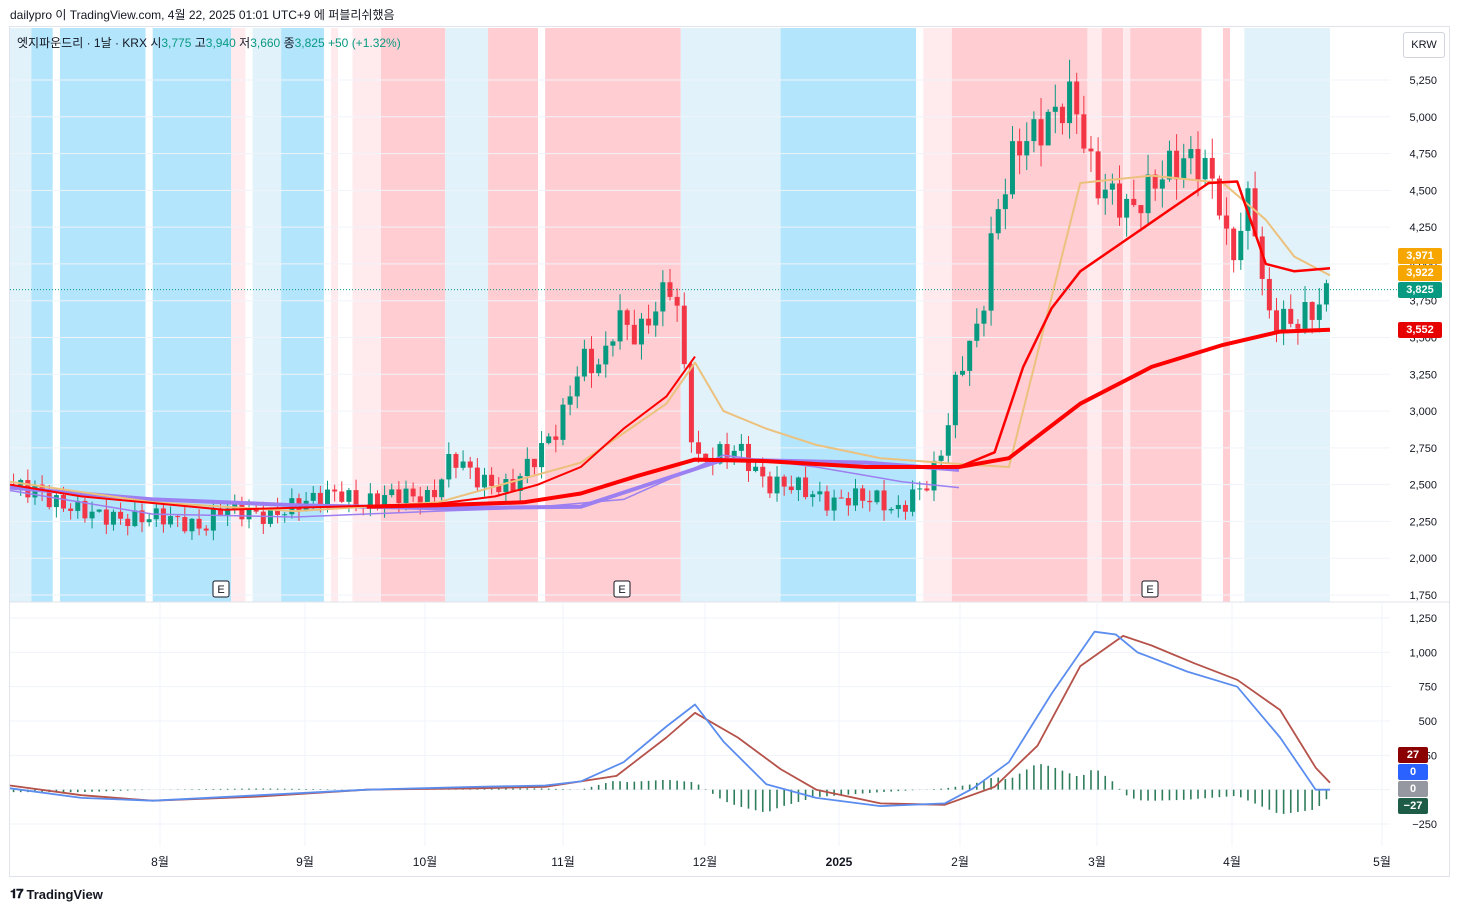 The image size is (1460, 912). Describe the element at coordinates (1423, 155) in the screenshot. I see `price-tick-label: 4,750` at that location.